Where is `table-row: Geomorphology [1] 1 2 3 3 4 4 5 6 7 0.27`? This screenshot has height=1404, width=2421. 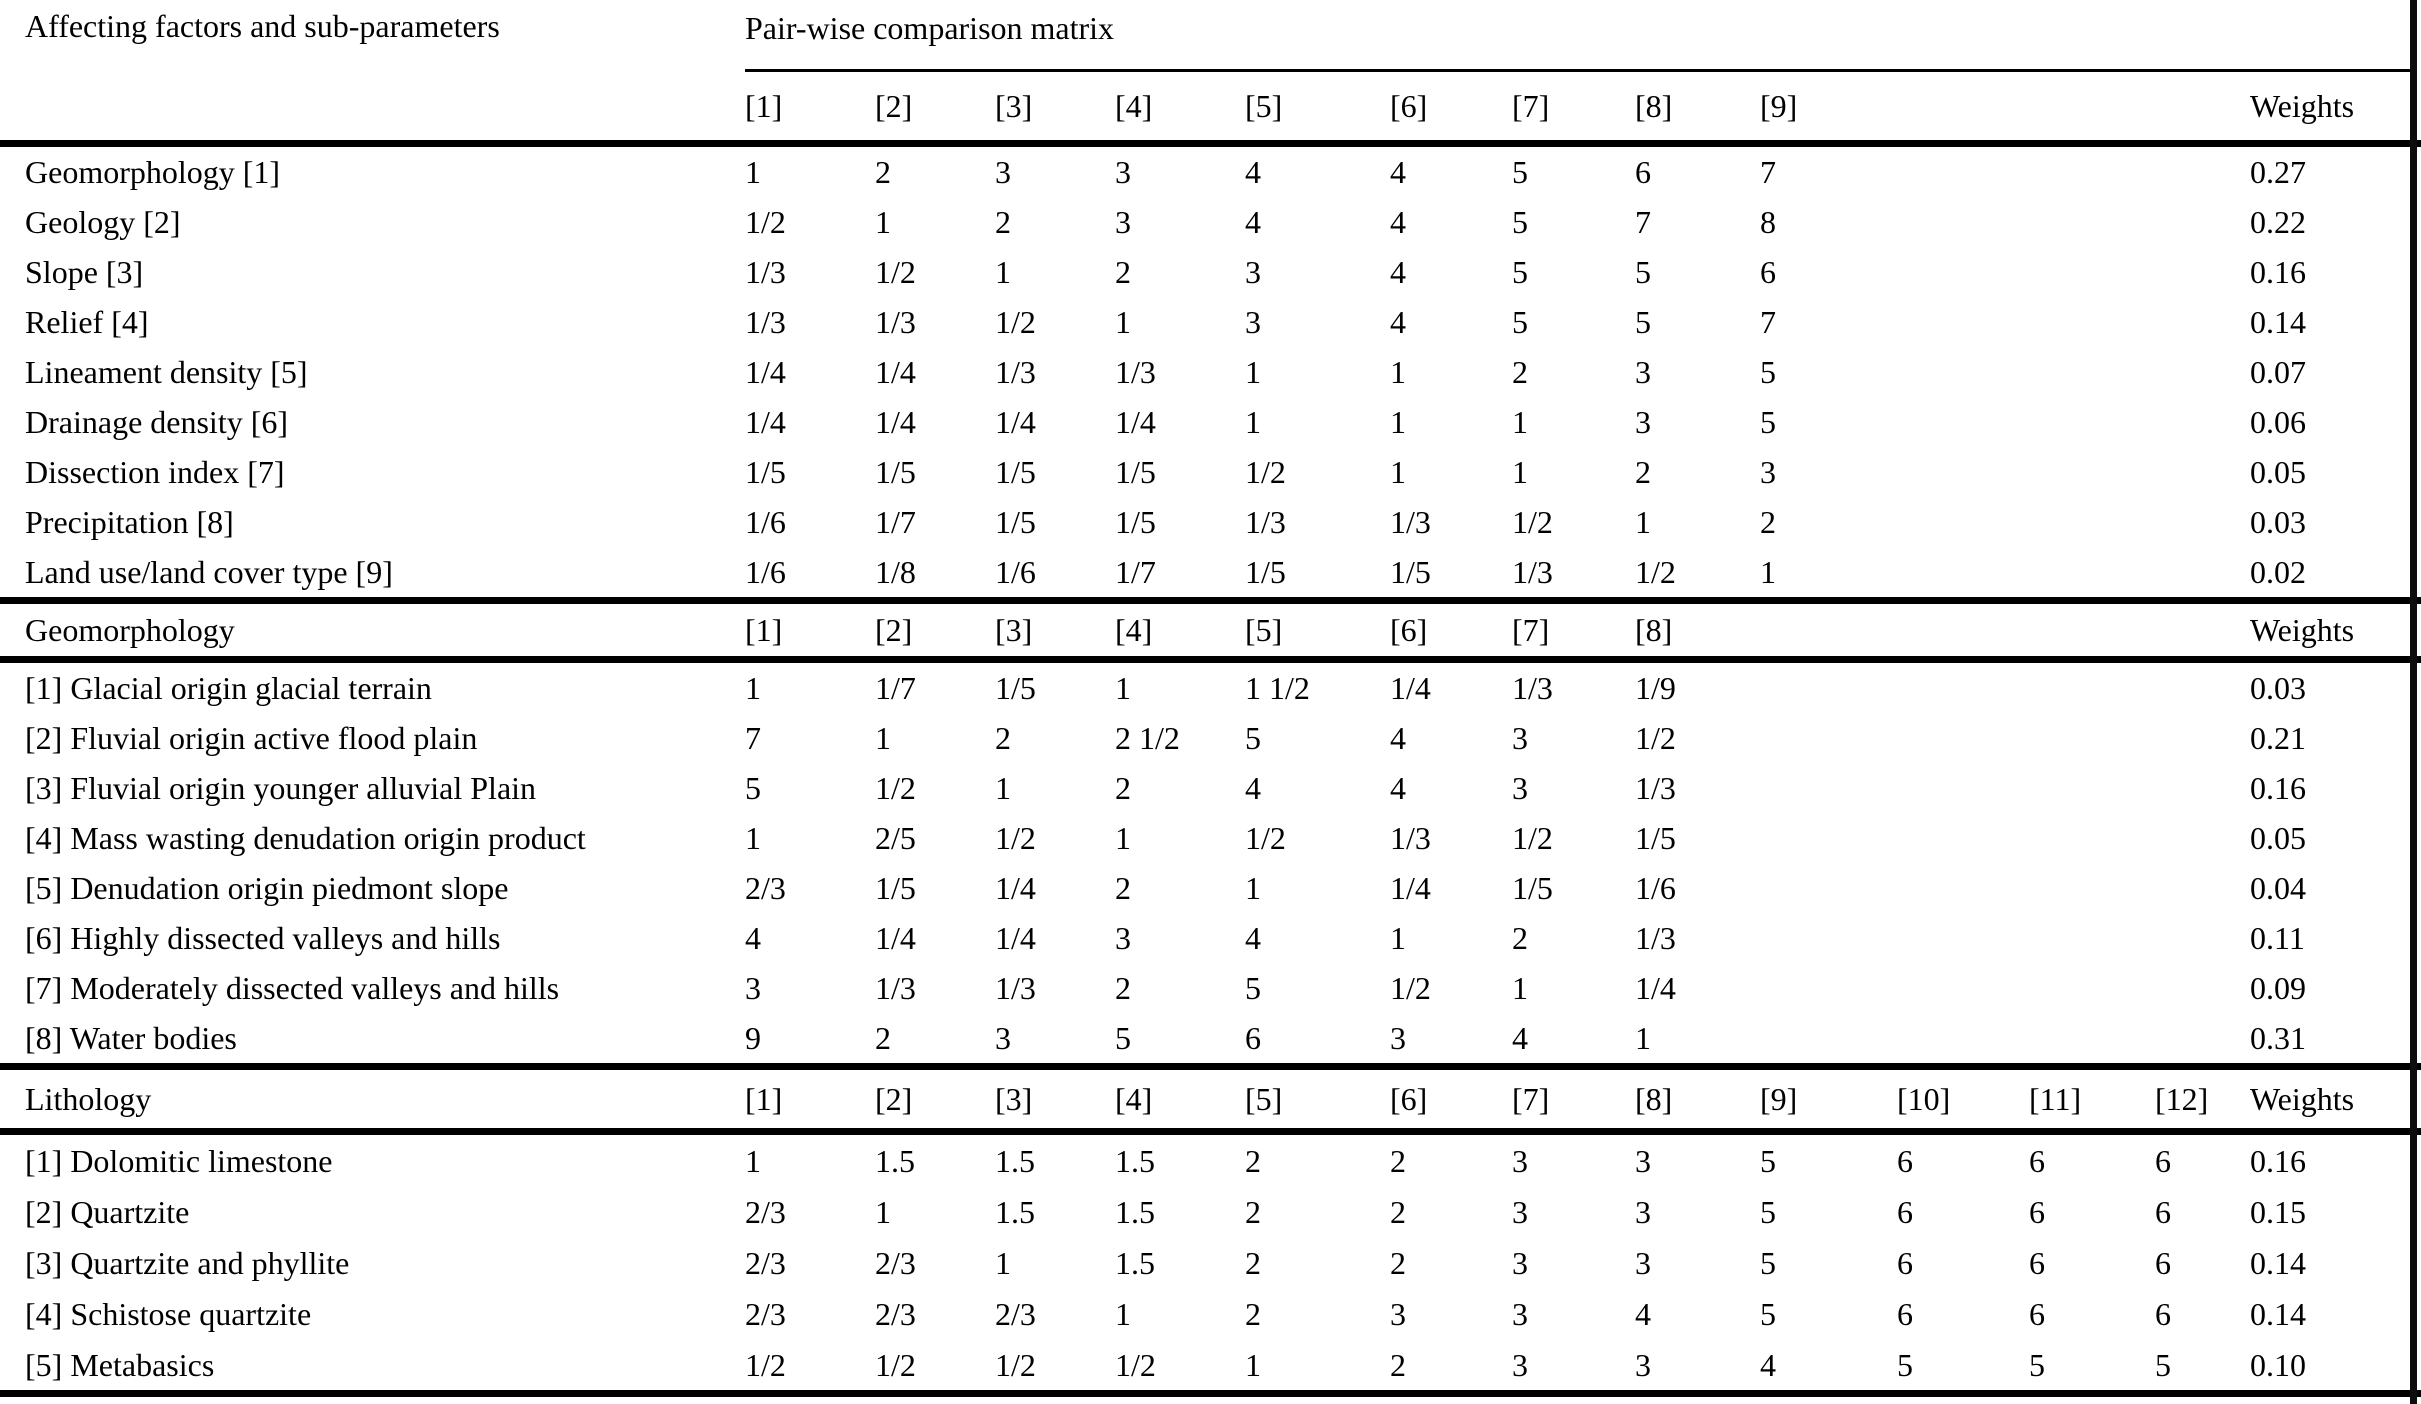
table-row: Geomorphology [1] 1 2 3 3 4 4 5 6 7 0.27 is located at coordinates (1210, 172).